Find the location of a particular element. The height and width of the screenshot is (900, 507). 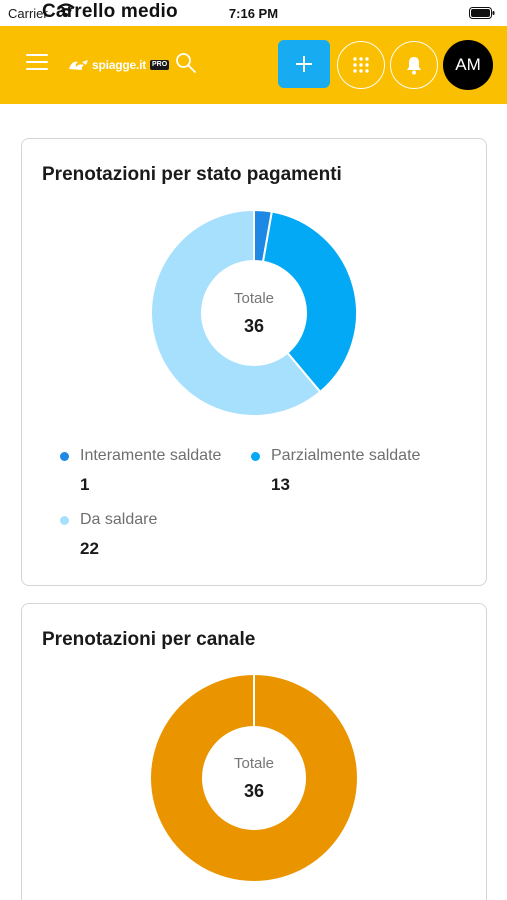

wifi-icon is located at coordinates (66, 10).